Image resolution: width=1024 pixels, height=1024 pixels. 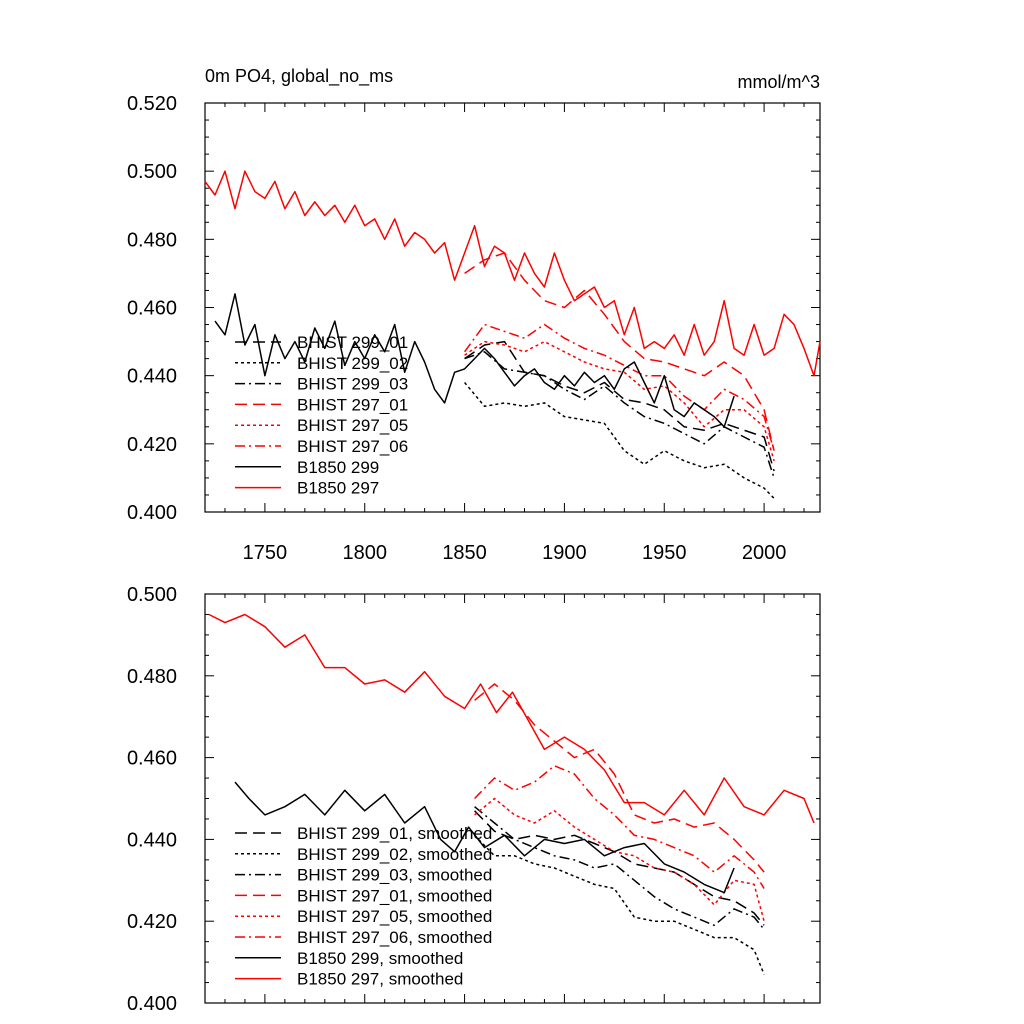 What do you see at coordinates (152, 377) in the screenshot?
I see `top-y-tick-label: 0.440` at bounding box center [152, 377].